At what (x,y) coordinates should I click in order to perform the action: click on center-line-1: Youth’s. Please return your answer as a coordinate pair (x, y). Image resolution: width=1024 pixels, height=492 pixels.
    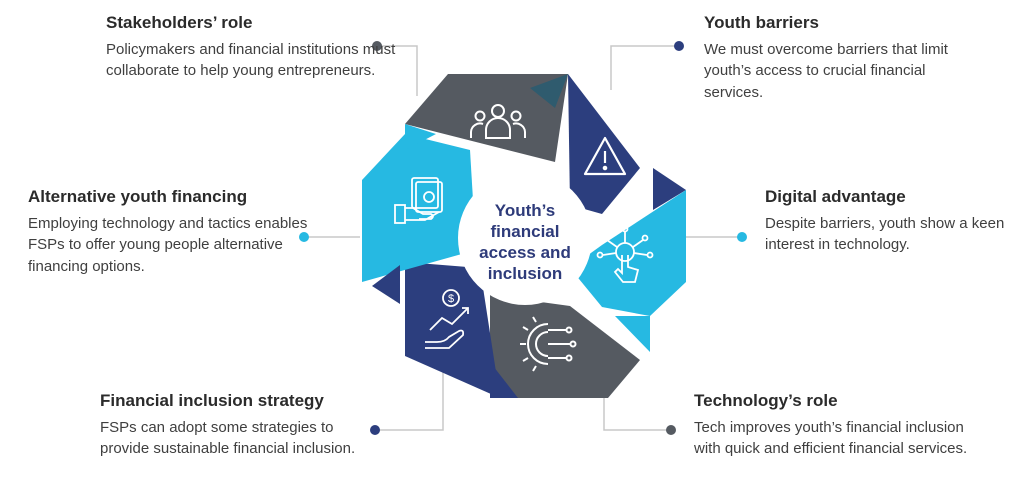
    Looking at the image, I should click on (525, 210).